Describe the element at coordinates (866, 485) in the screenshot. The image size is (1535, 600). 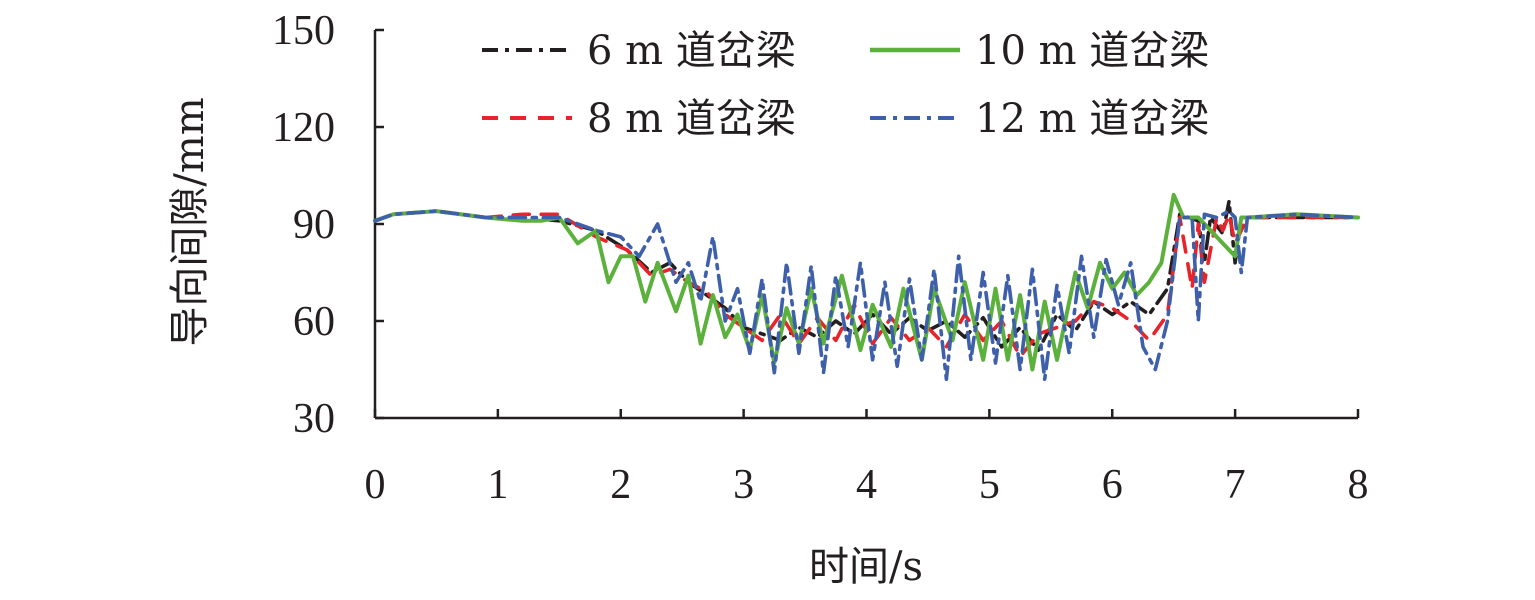
I see `x-tick-label: 4` at that location.